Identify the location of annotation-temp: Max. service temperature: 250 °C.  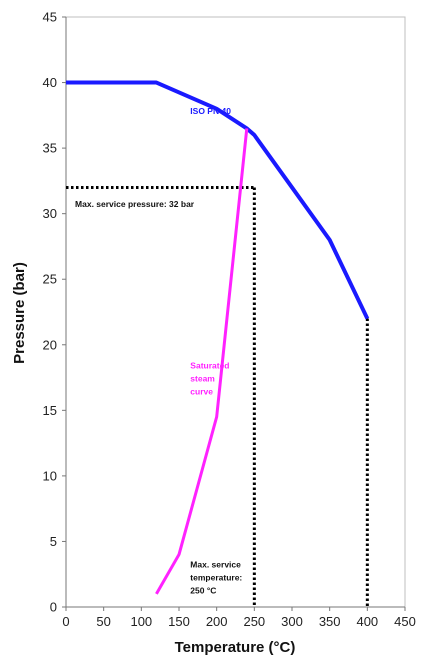
(216, 578).